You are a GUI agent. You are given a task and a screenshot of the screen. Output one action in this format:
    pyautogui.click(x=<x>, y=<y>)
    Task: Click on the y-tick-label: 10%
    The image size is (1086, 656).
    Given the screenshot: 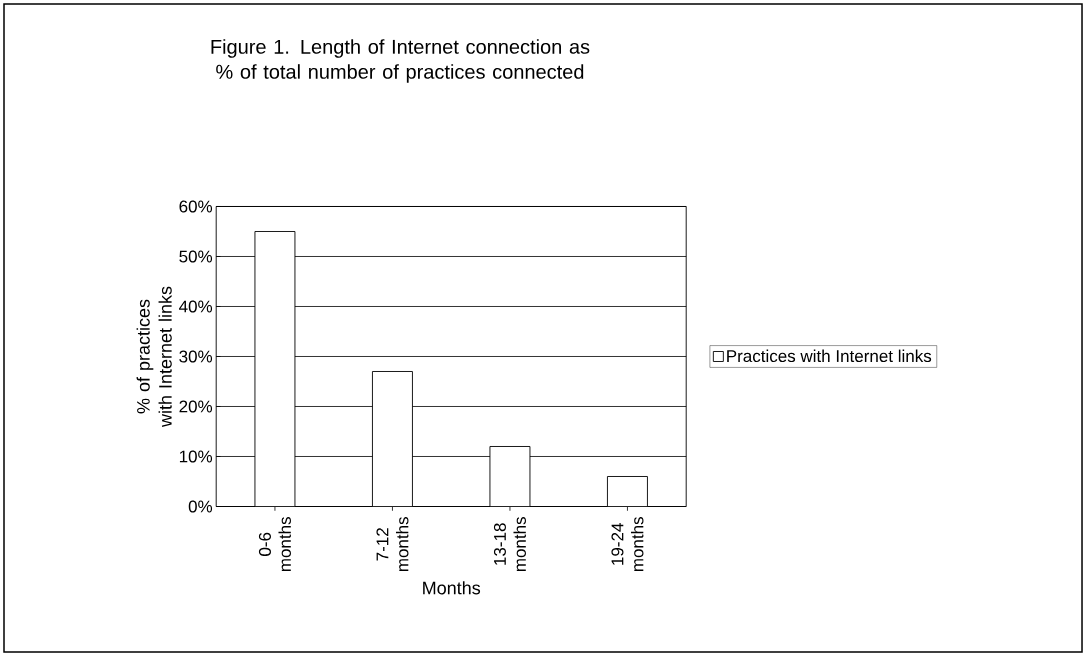 What is the action you would take?
    pyautogui.click(x=196, y=456)
    